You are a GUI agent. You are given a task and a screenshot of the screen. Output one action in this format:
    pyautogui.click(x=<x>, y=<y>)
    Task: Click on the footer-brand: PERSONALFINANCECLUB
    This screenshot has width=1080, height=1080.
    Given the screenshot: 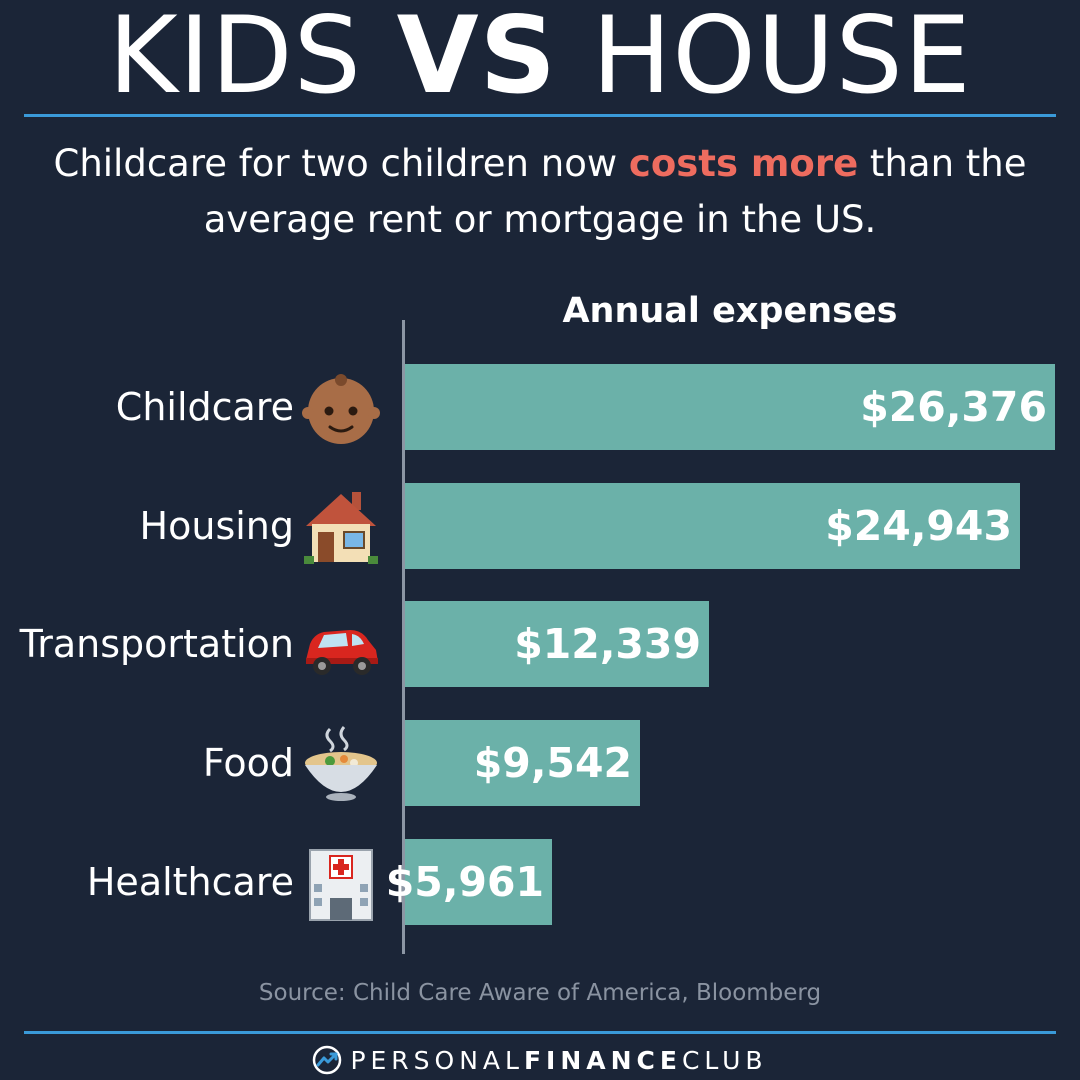 What is the action you would take?
    pyautogui.click(x=540, y=1060)
    